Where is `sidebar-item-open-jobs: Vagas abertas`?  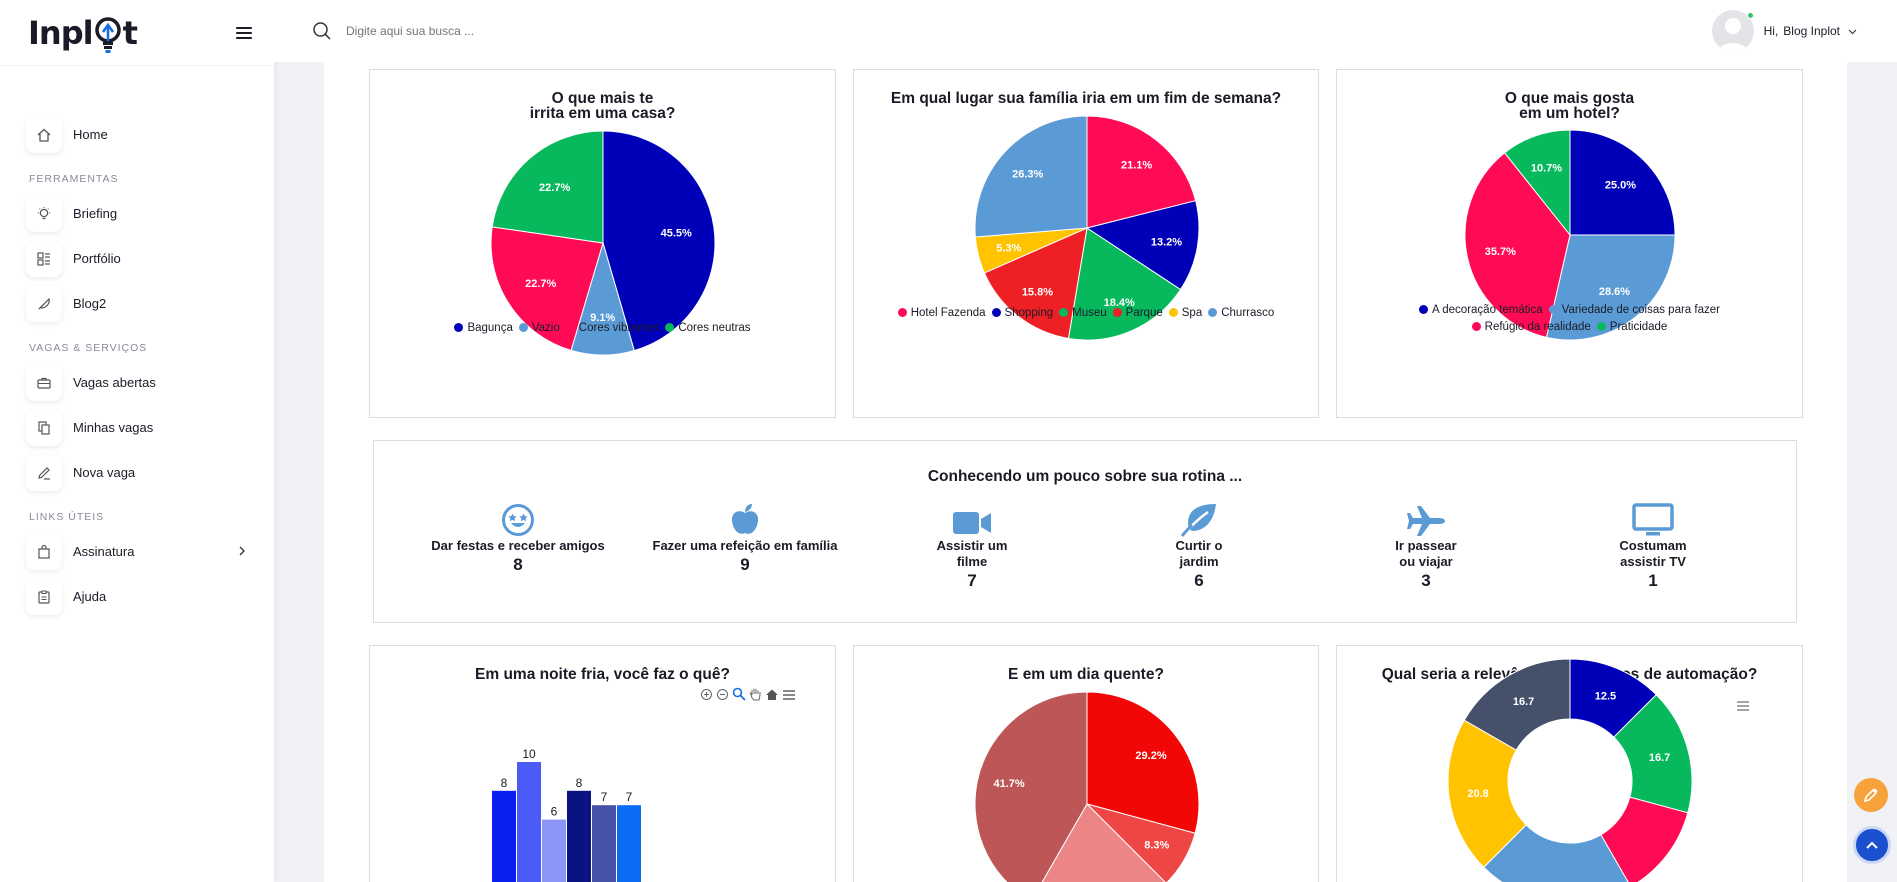 sidebar-item-open-jobs: Vagas abertas is located at coordinates (137, 382).